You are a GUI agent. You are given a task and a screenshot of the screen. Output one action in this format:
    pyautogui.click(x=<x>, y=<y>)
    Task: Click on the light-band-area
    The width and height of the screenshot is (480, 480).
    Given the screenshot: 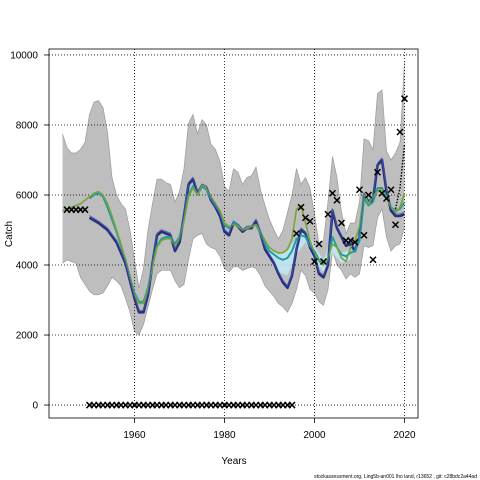 What is the action you would take?
    pyautogui.click(x=305, y=252)
    